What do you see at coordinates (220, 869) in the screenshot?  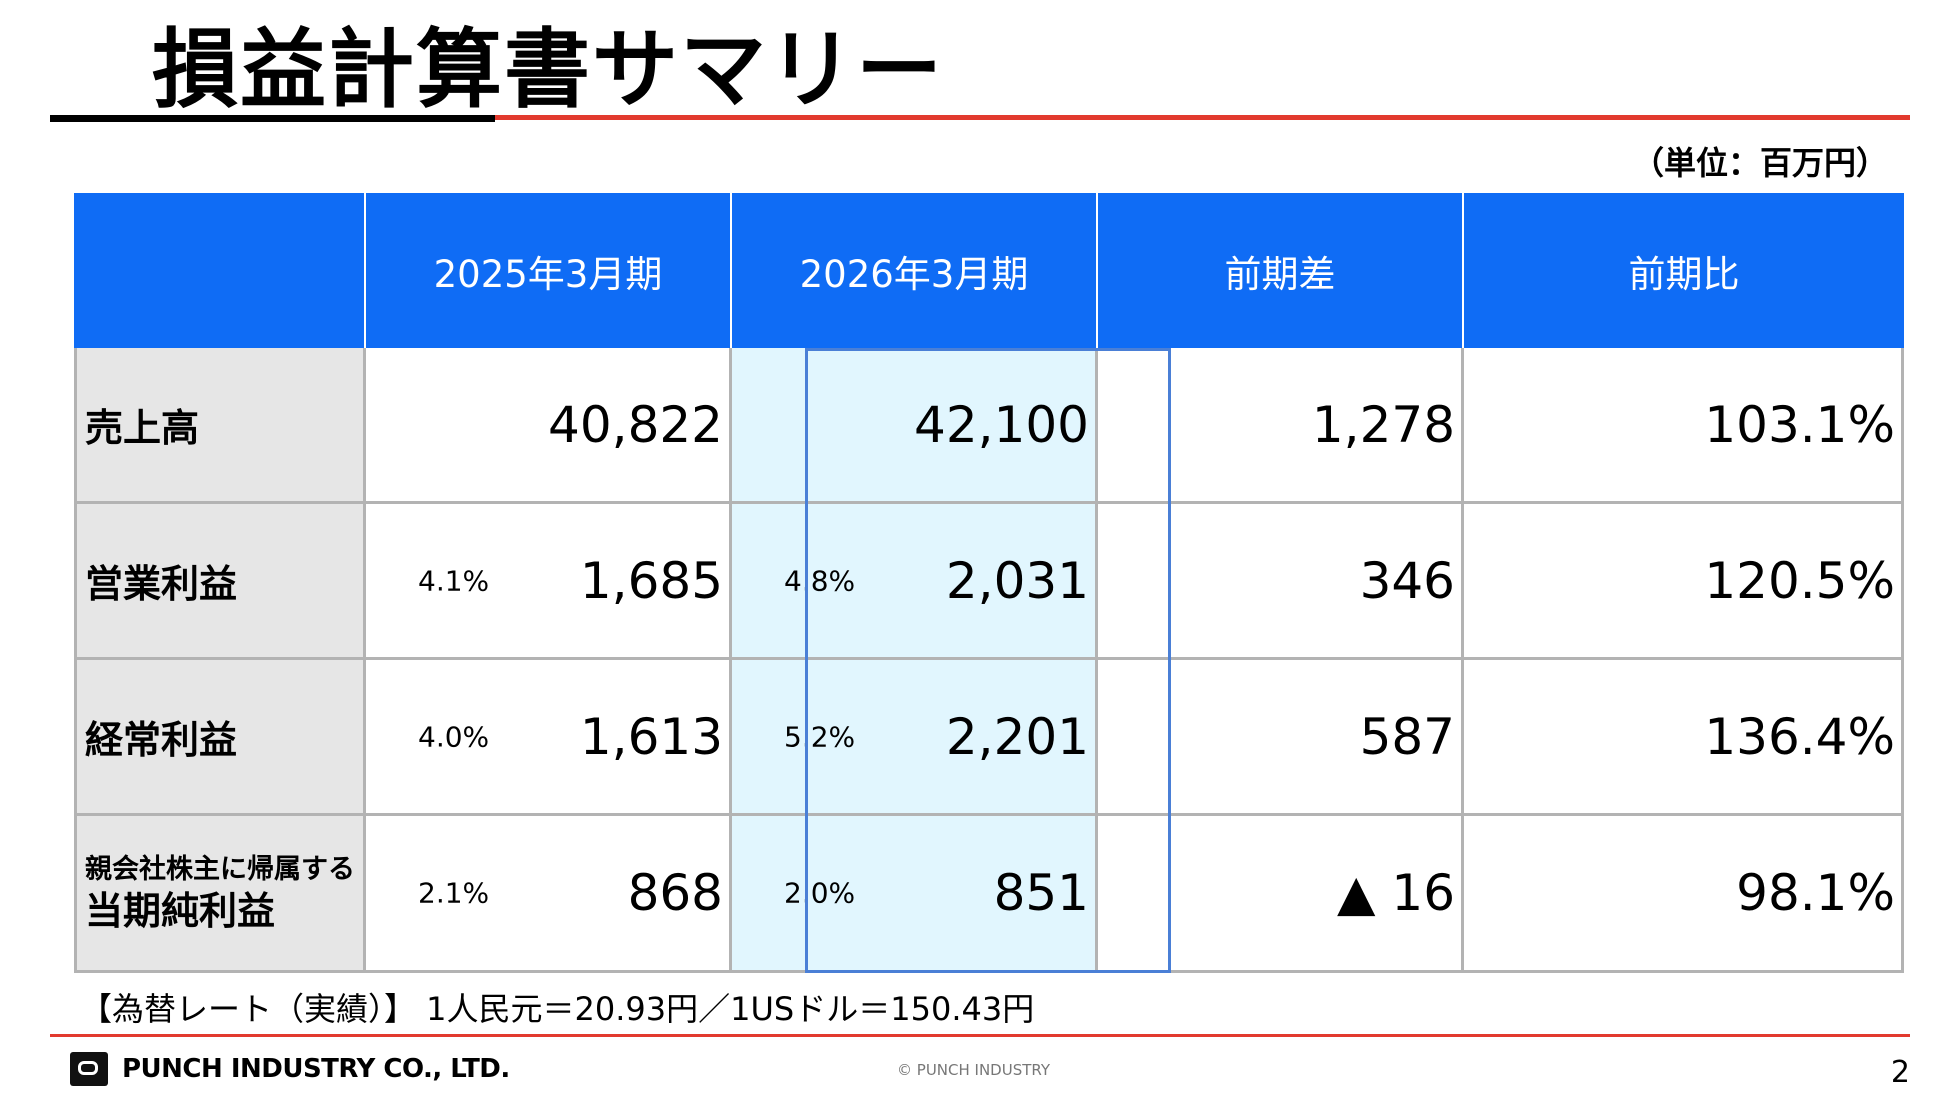 I see `net-income-label-sub: 親会社株主に帰属する` at bounding box center [220, 869].